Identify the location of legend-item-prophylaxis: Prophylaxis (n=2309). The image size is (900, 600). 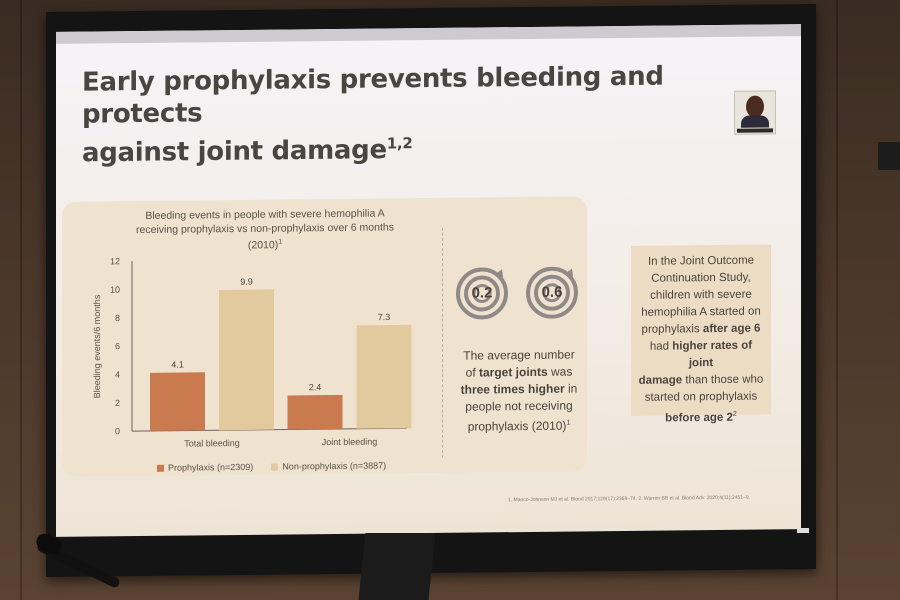
(205, 467).